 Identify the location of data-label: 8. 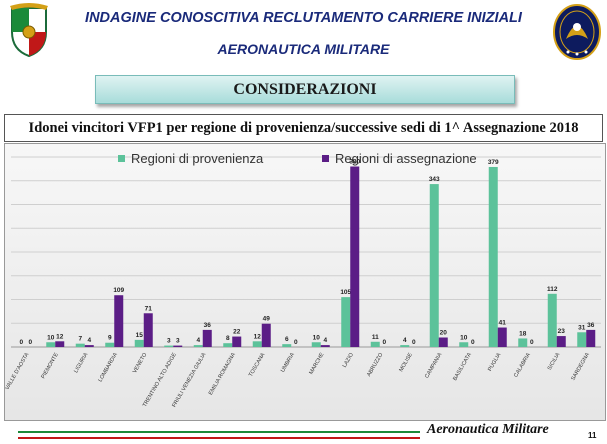
(228, 338).